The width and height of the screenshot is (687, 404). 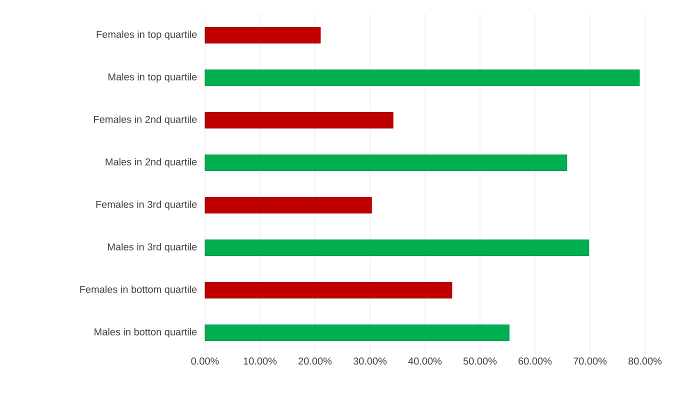 I want to click on y-tick-label: Females in 3rd quartile, so click(x=146, y=205).